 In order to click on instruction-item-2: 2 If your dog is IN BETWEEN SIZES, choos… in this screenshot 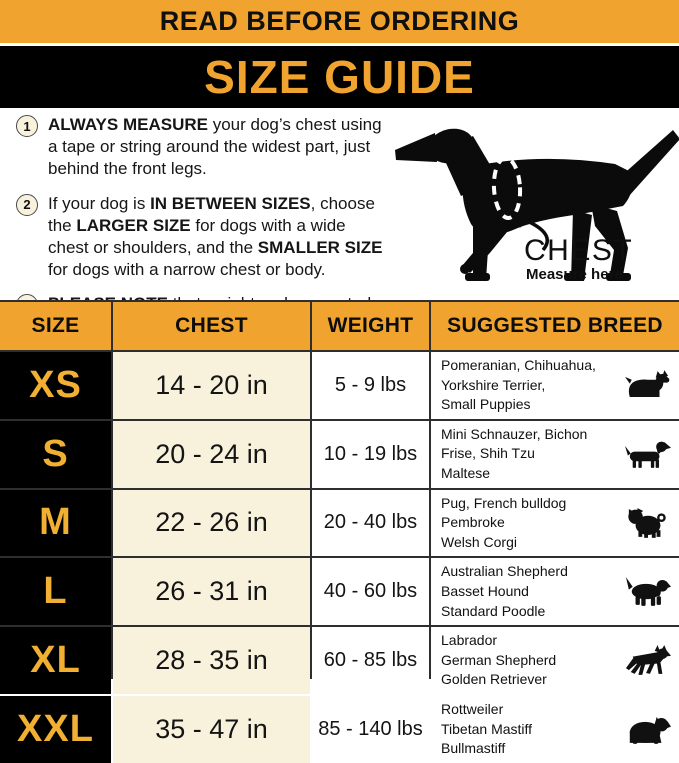, I will do `click(200, 237)`.